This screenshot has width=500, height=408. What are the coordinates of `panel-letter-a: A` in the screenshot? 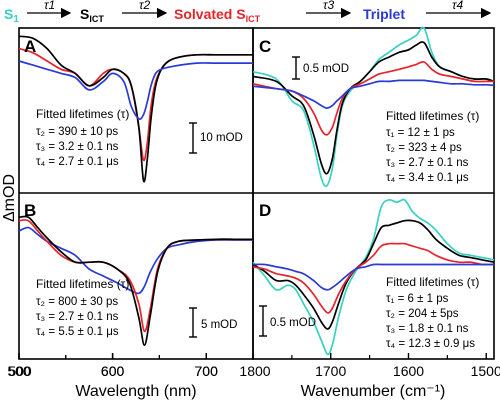 It's located at (30, 46).